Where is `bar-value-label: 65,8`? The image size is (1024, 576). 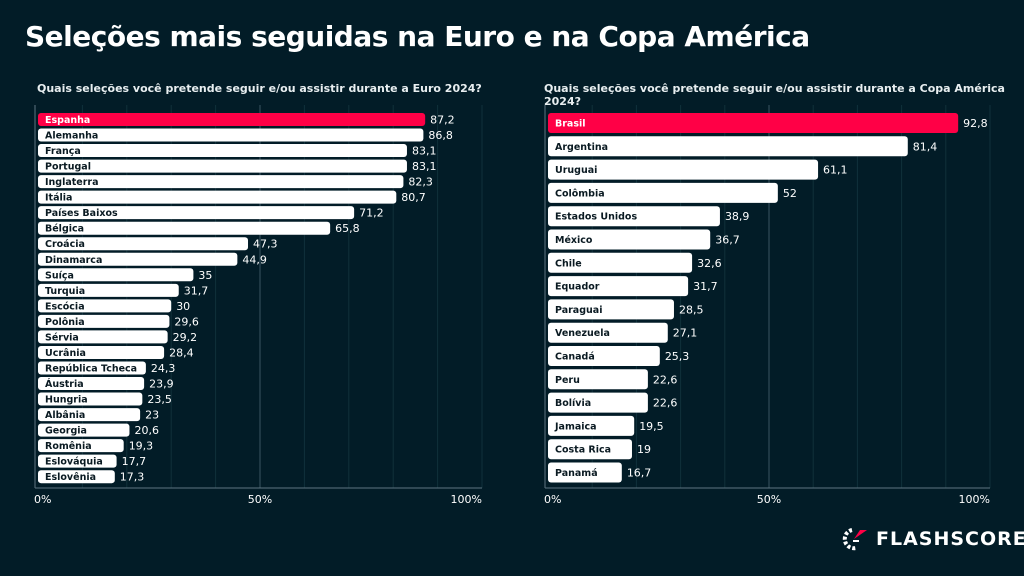 bar-value-label: 65,8 is located at coordinates (347, 228).